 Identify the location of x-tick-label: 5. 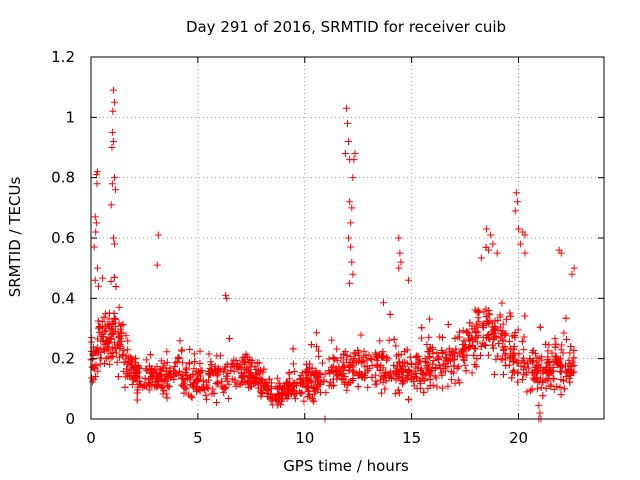
(198, 438).